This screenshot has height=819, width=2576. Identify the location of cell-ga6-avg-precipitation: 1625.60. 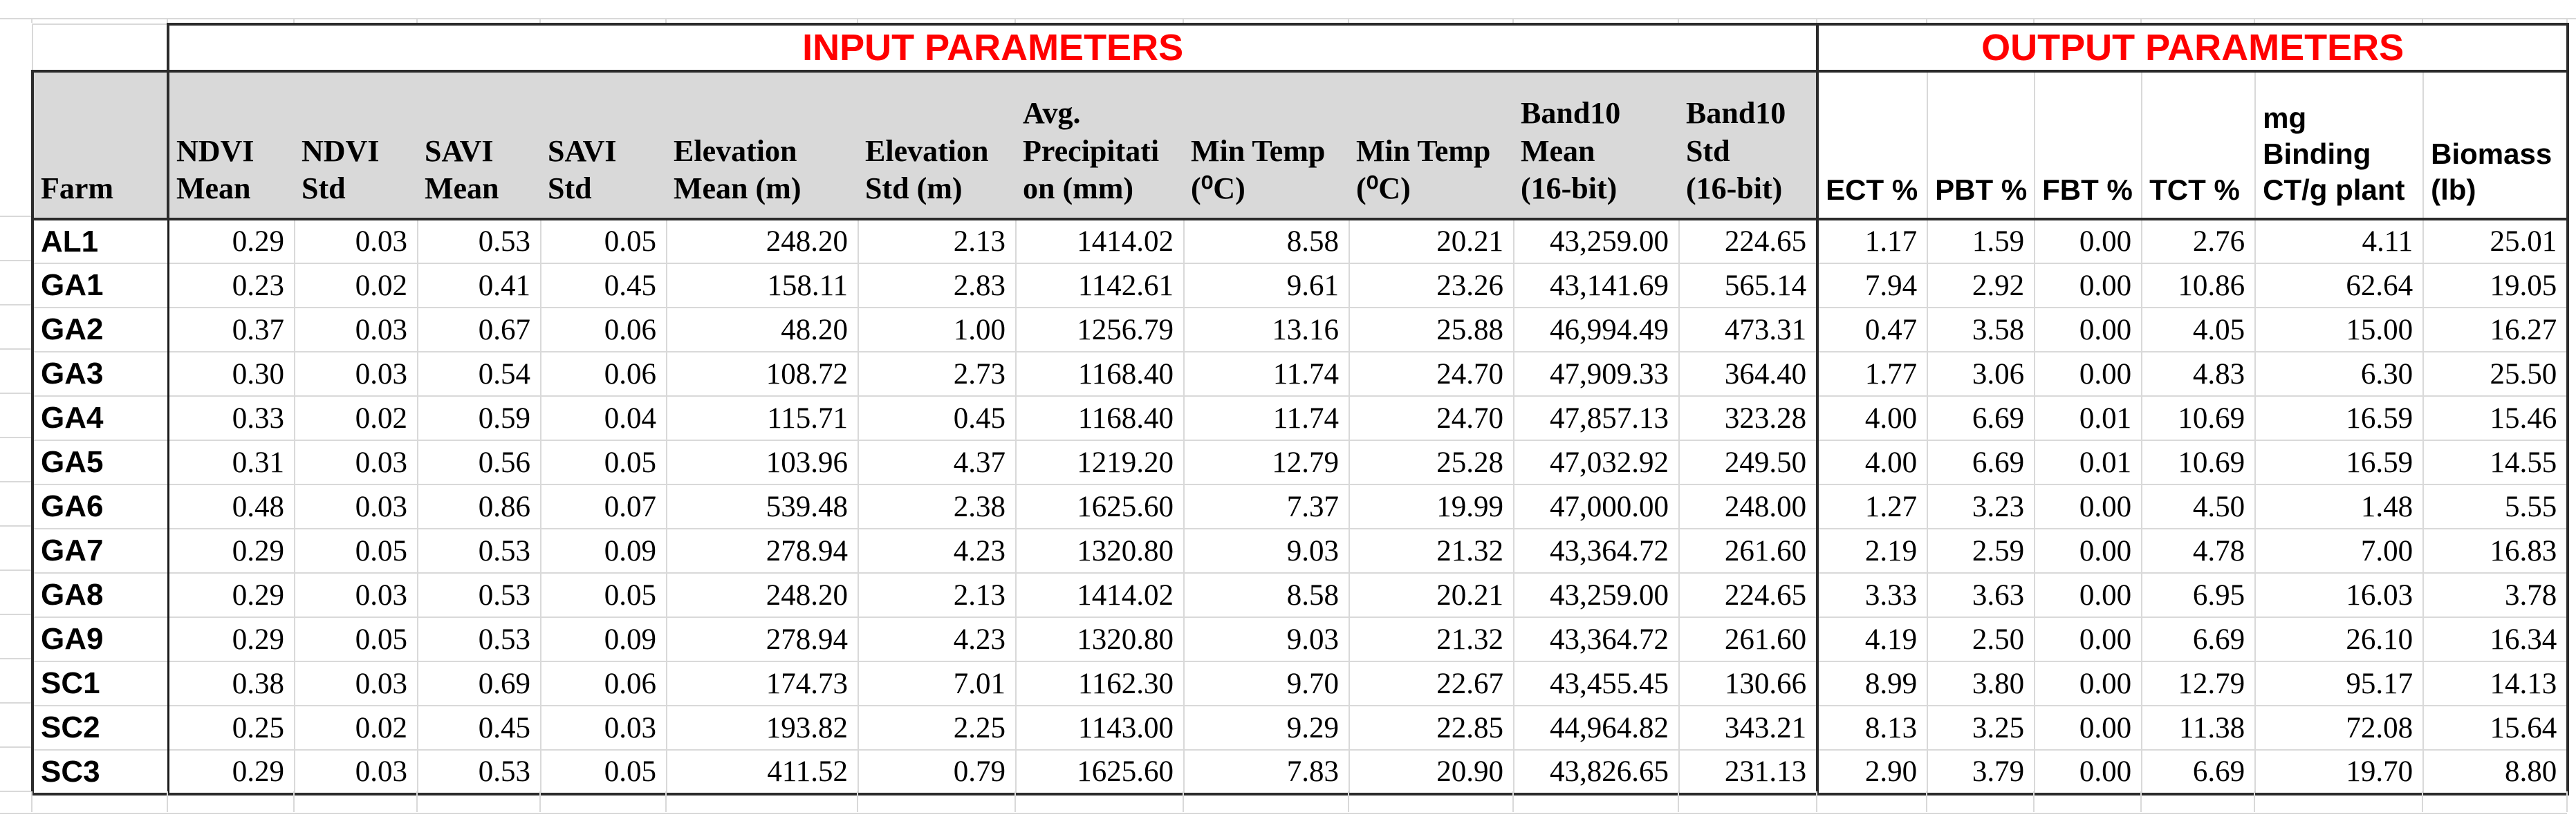
(1100, 506).